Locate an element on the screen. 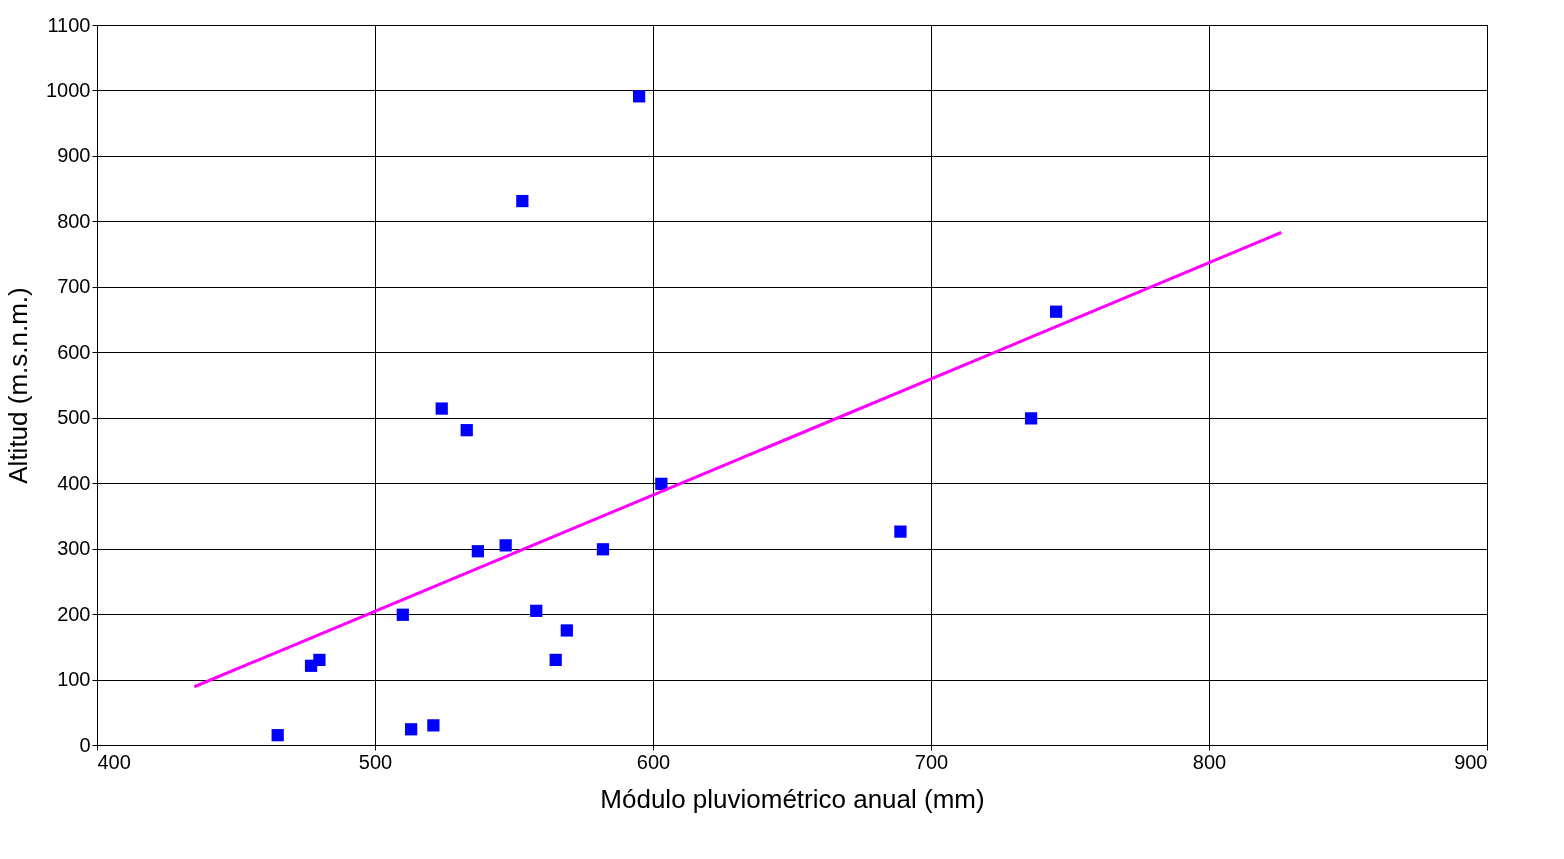 Image resolution: width=1564 pixels, height=859 pixels. y-tick-label: 200 is located at coordinates (74, 613).